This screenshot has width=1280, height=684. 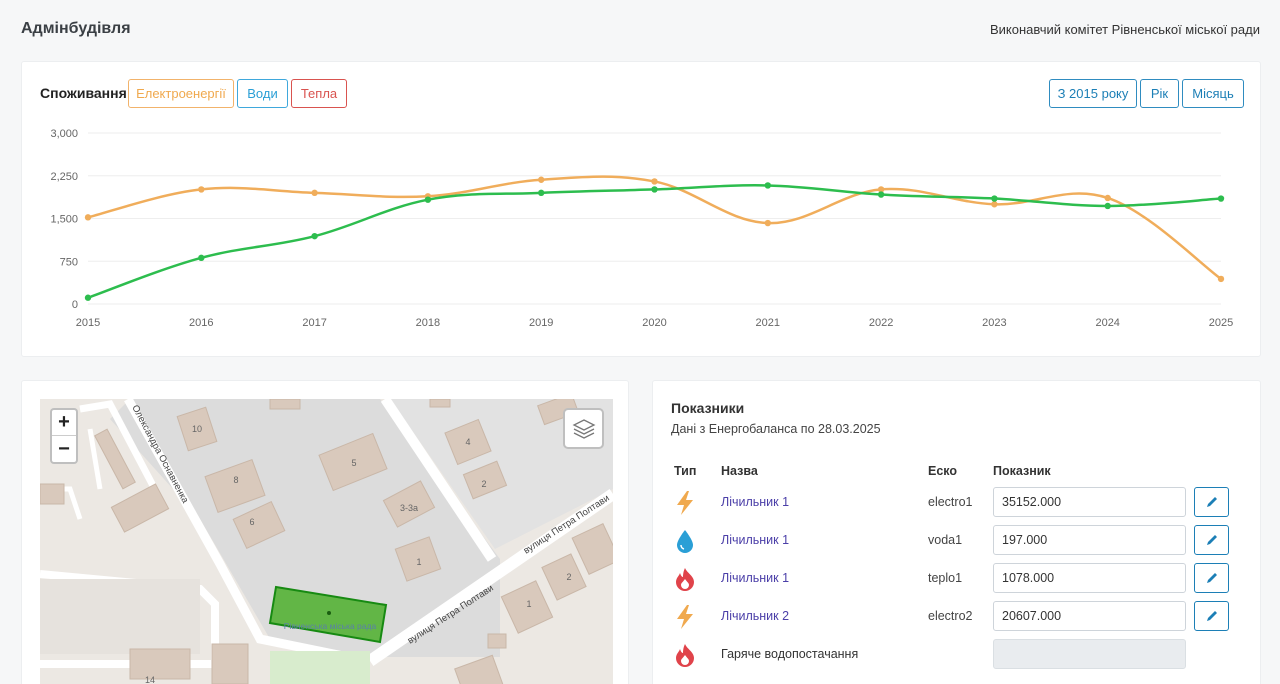 What do you see at coordinates (708, 408) in the screenshot?
I see `indicators-title: Показники` at bounding box center [708, 408].